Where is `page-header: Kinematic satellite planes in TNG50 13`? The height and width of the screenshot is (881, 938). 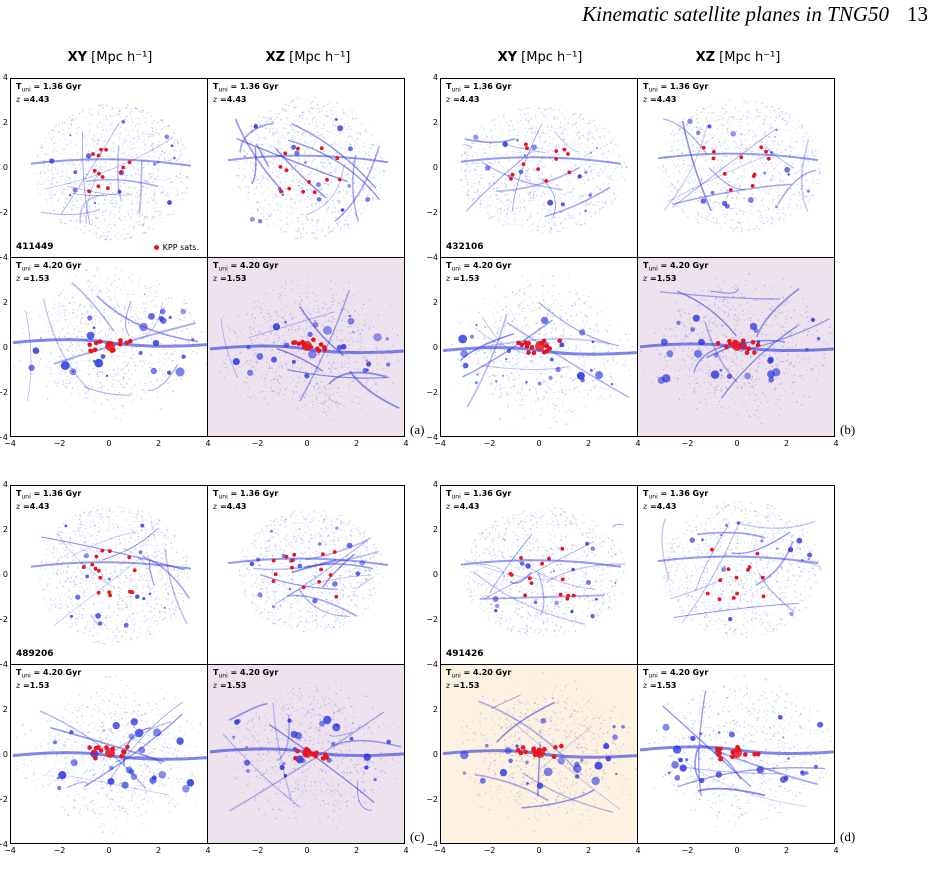
page-header: Kinematic satellite planes in TNG50 13 is located at coordinates (755, 14).